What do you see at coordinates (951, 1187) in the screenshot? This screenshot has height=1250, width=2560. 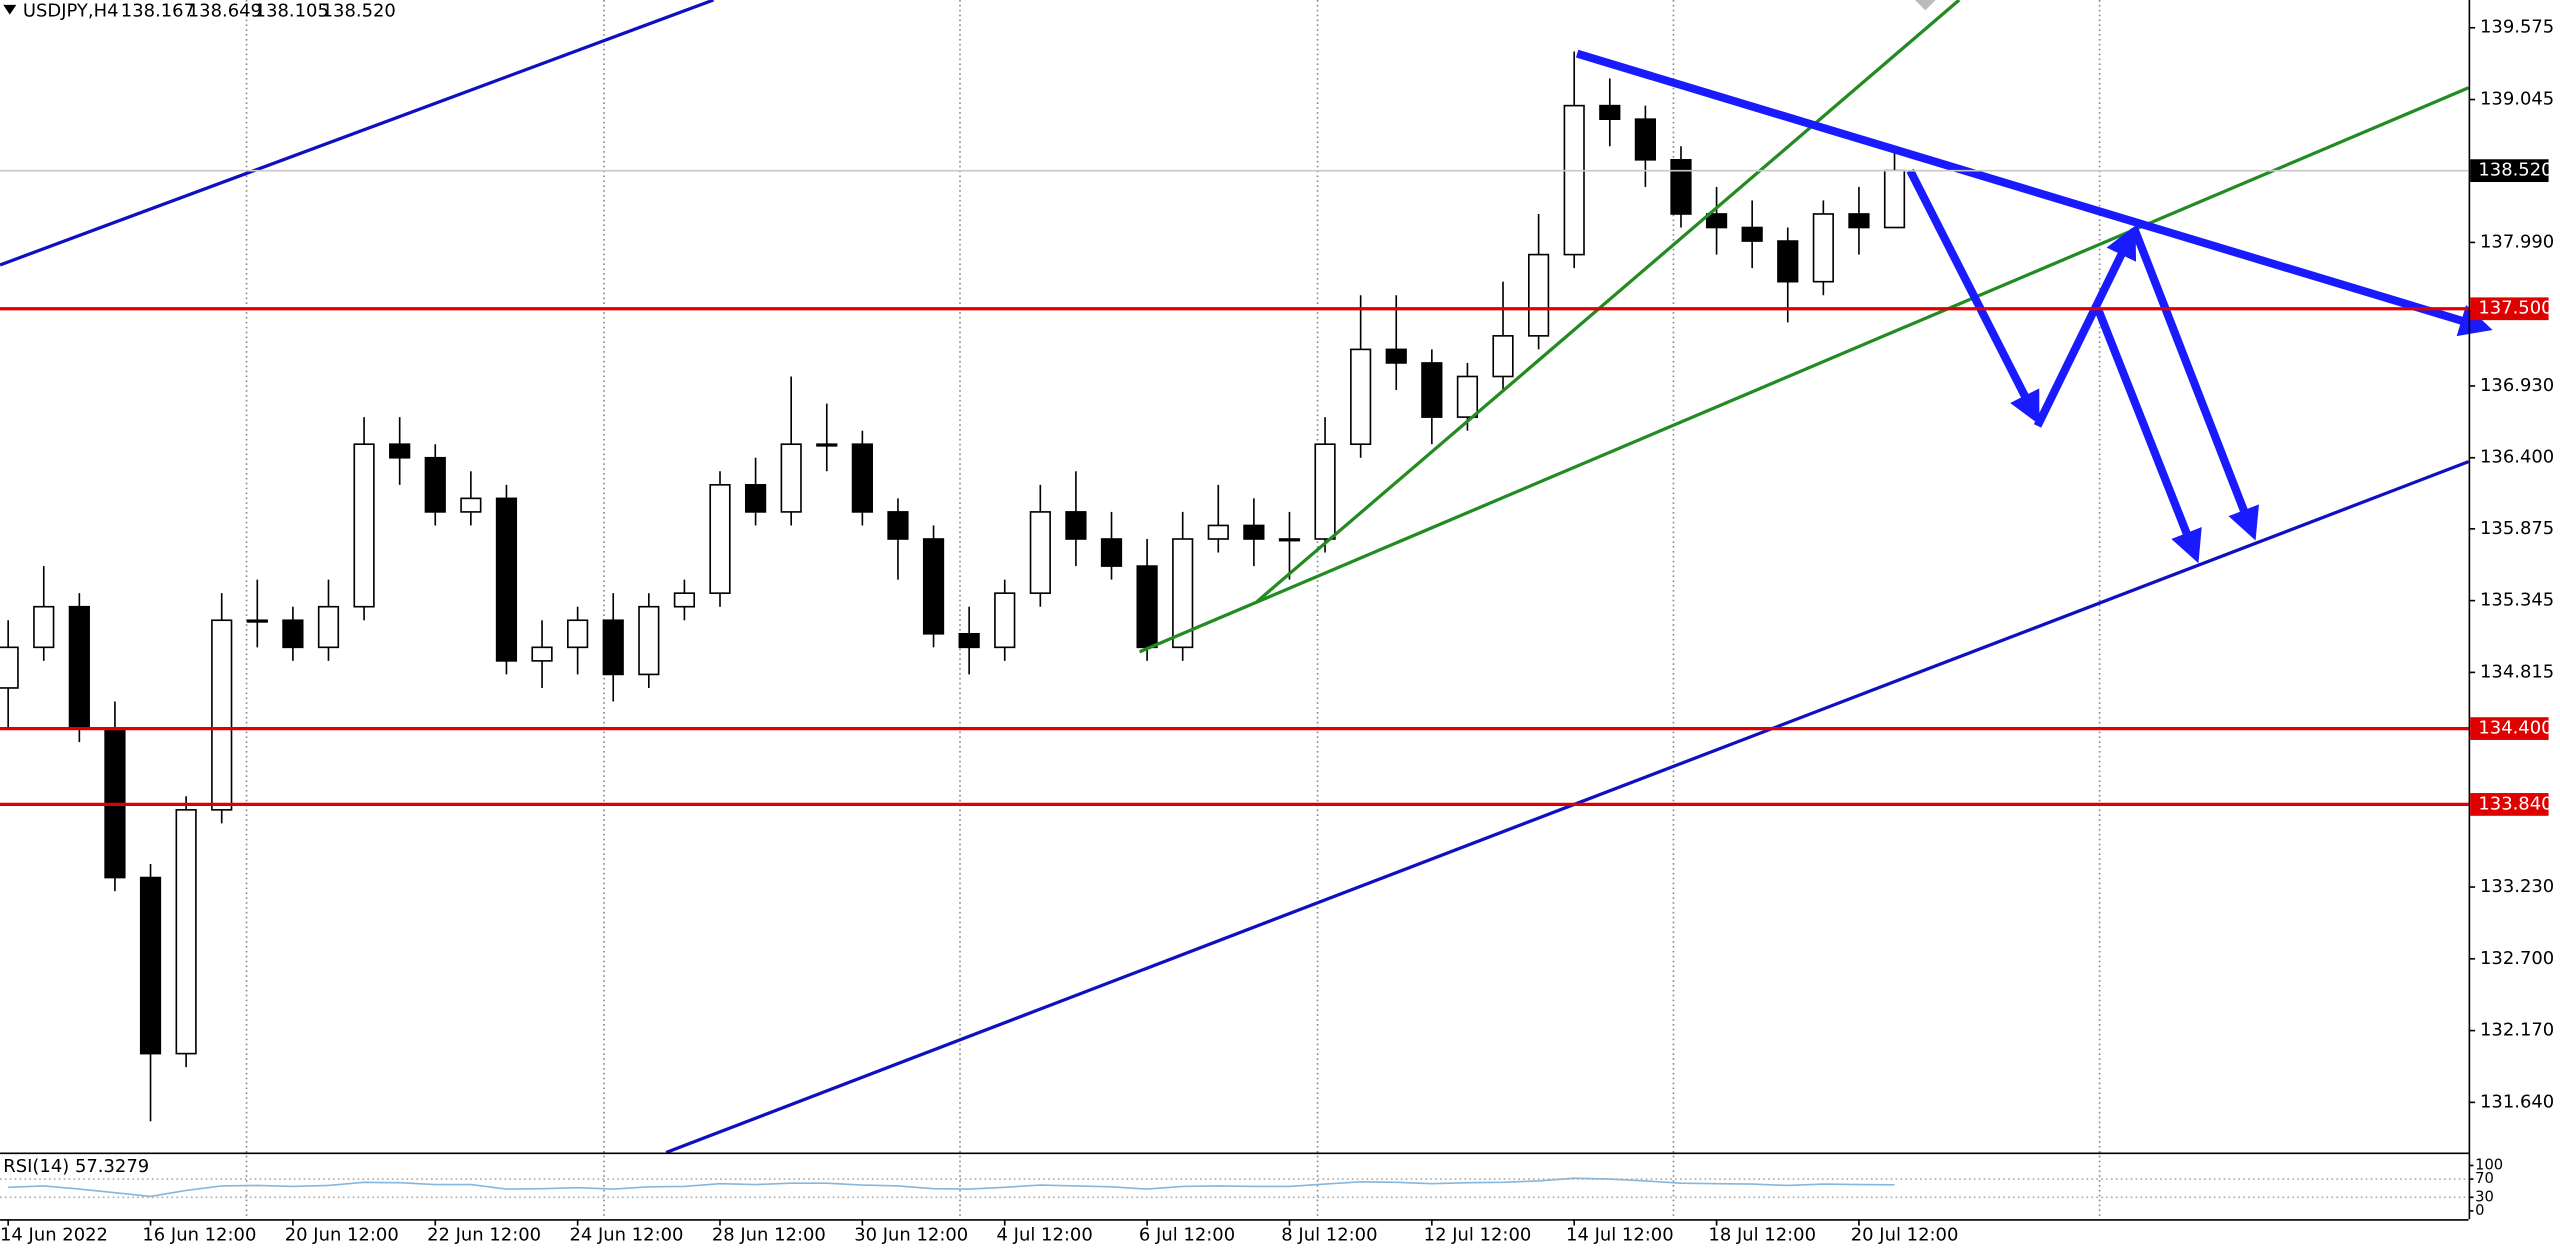 I see `rsi-line` at bounding box center [951, 1187].